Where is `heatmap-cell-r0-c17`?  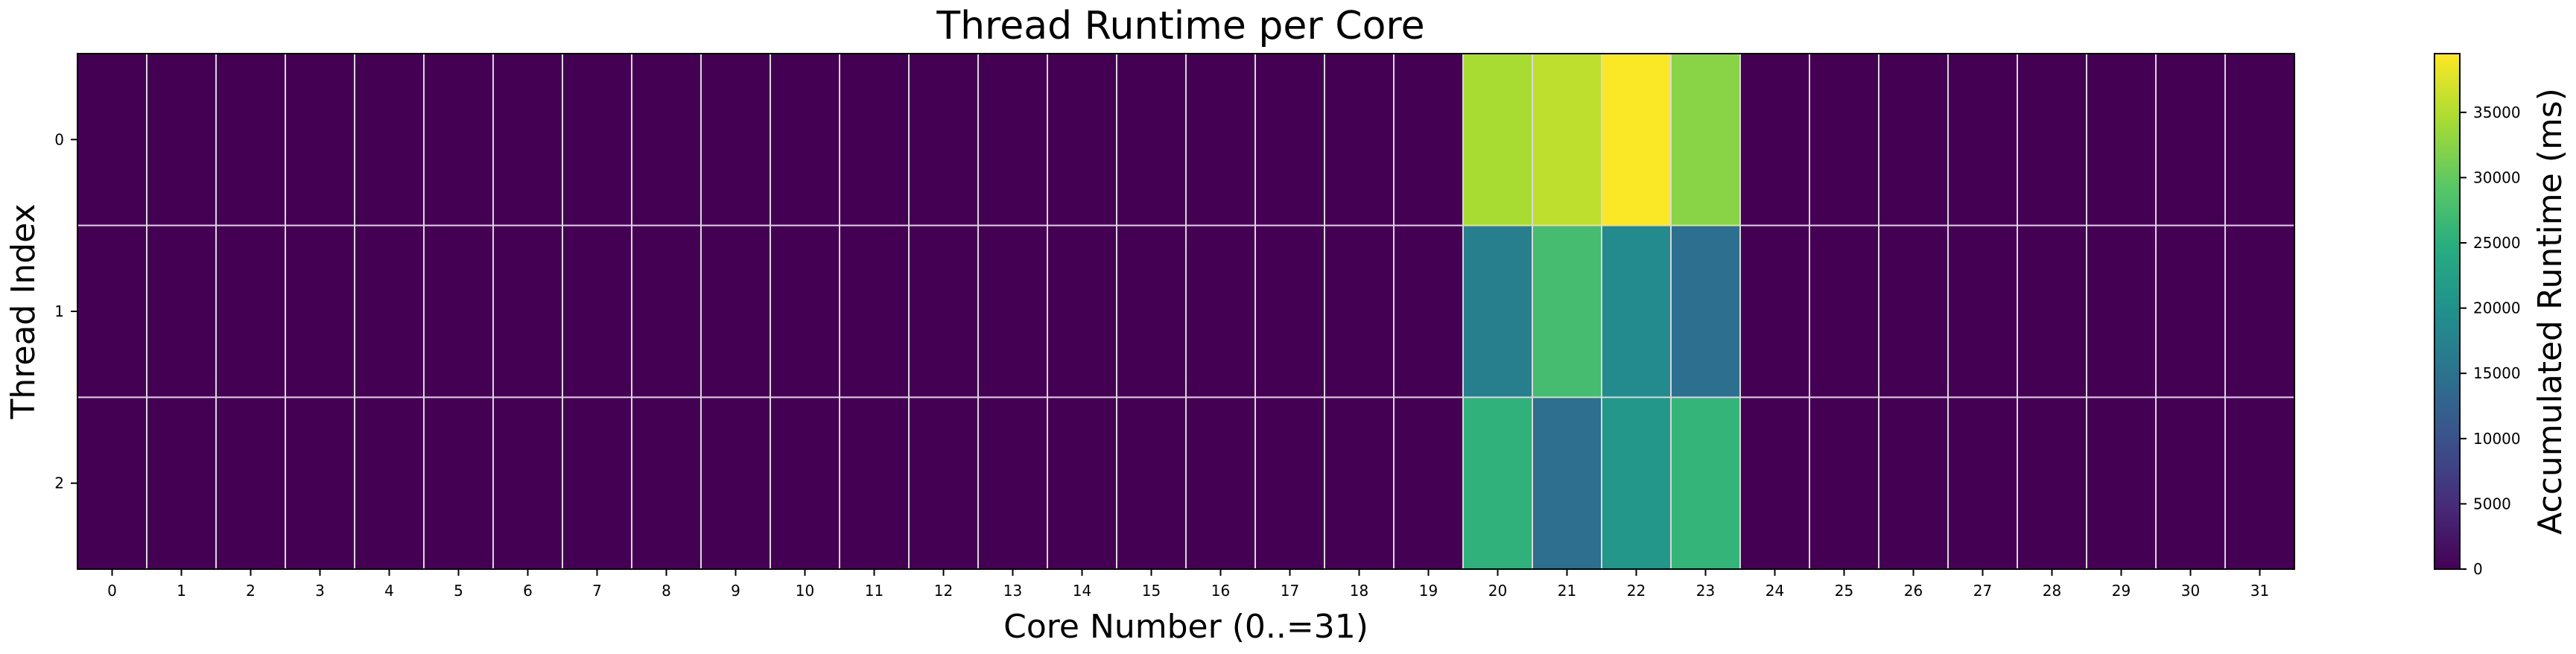 heatmap-cell-r0-c17 is located at coordinates (1290, 140).